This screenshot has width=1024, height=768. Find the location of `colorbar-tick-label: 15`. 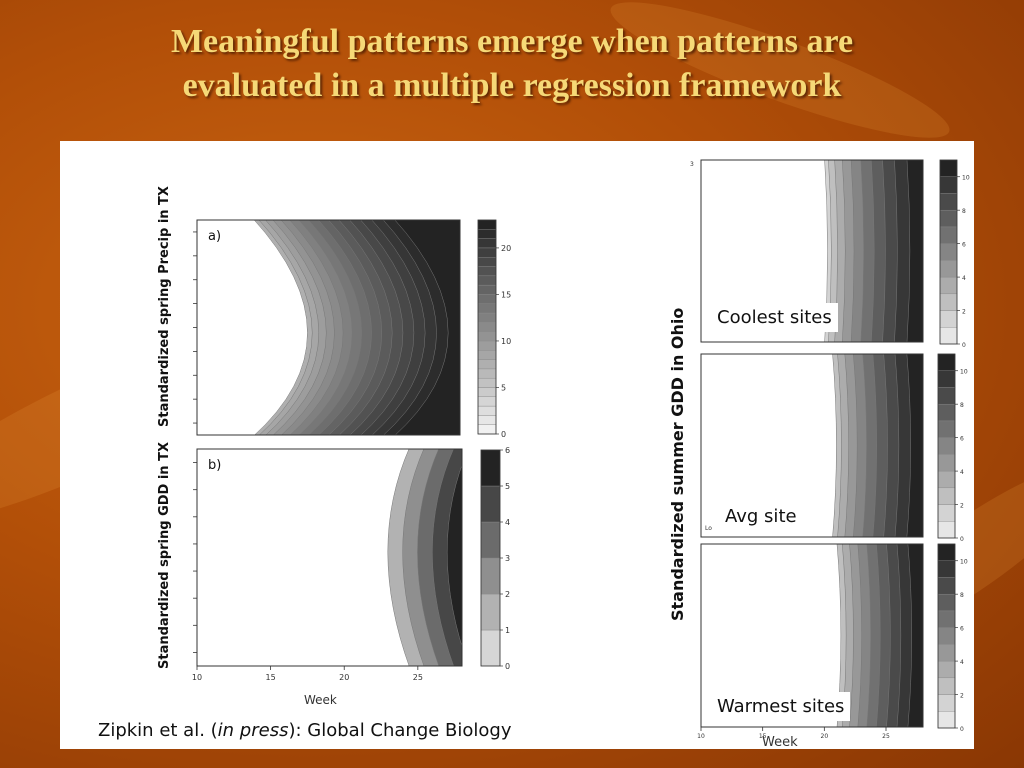

colorbar-tick-label: 15 is located at coordinates (506, 294).